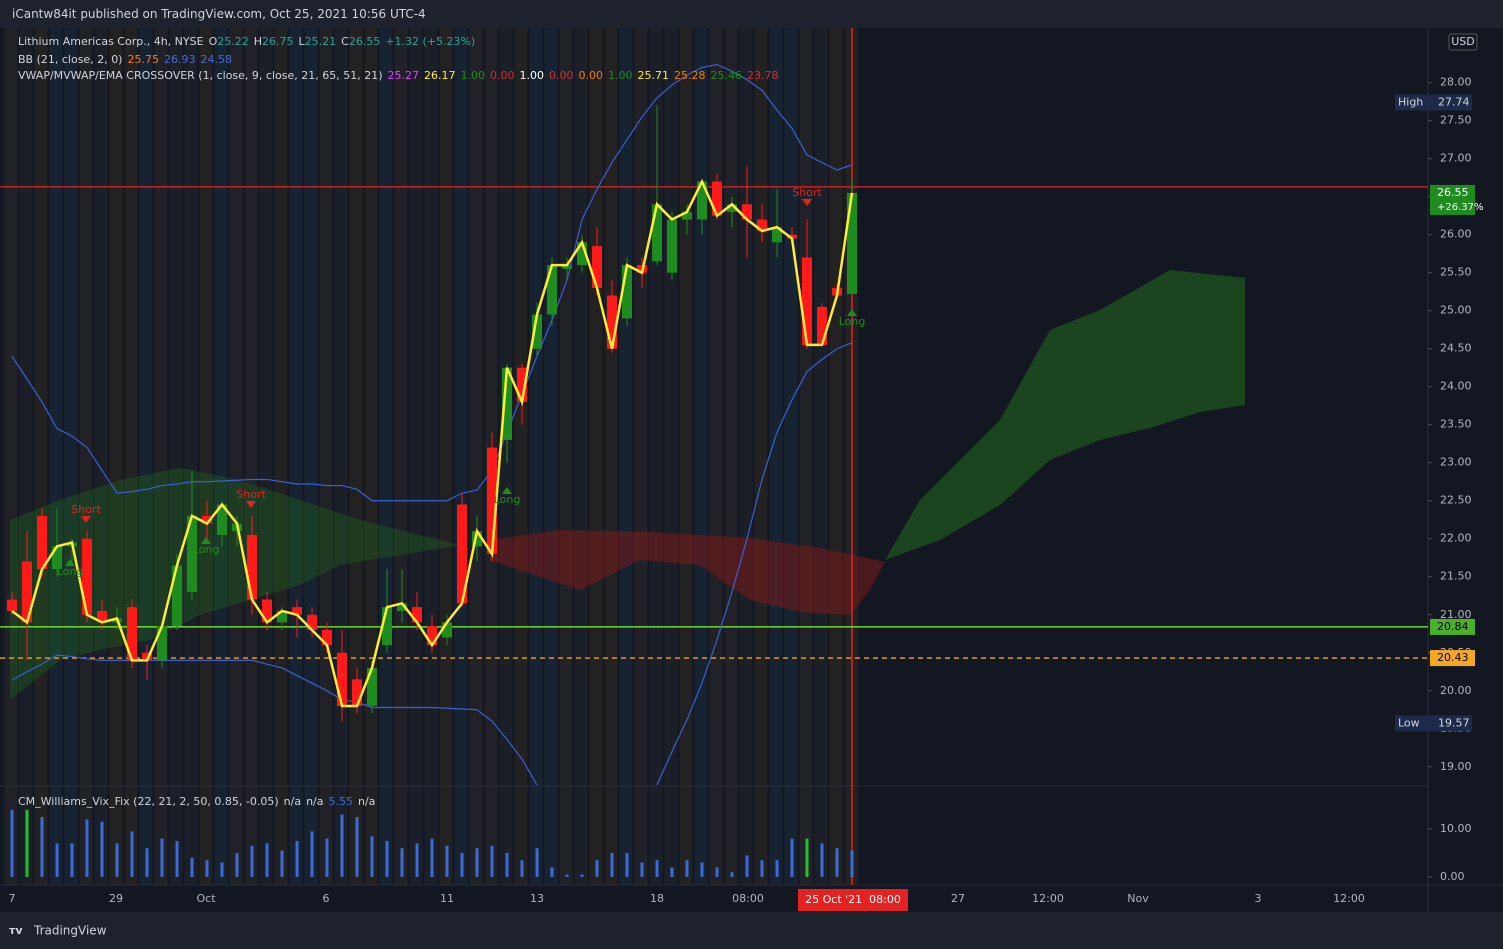 Image resolution: width=1503 pixels, height=949 pixels. Describe the element at coordinates (1452, 876) in the screenshot. I see `v-tick-label: 0.00` at that location.